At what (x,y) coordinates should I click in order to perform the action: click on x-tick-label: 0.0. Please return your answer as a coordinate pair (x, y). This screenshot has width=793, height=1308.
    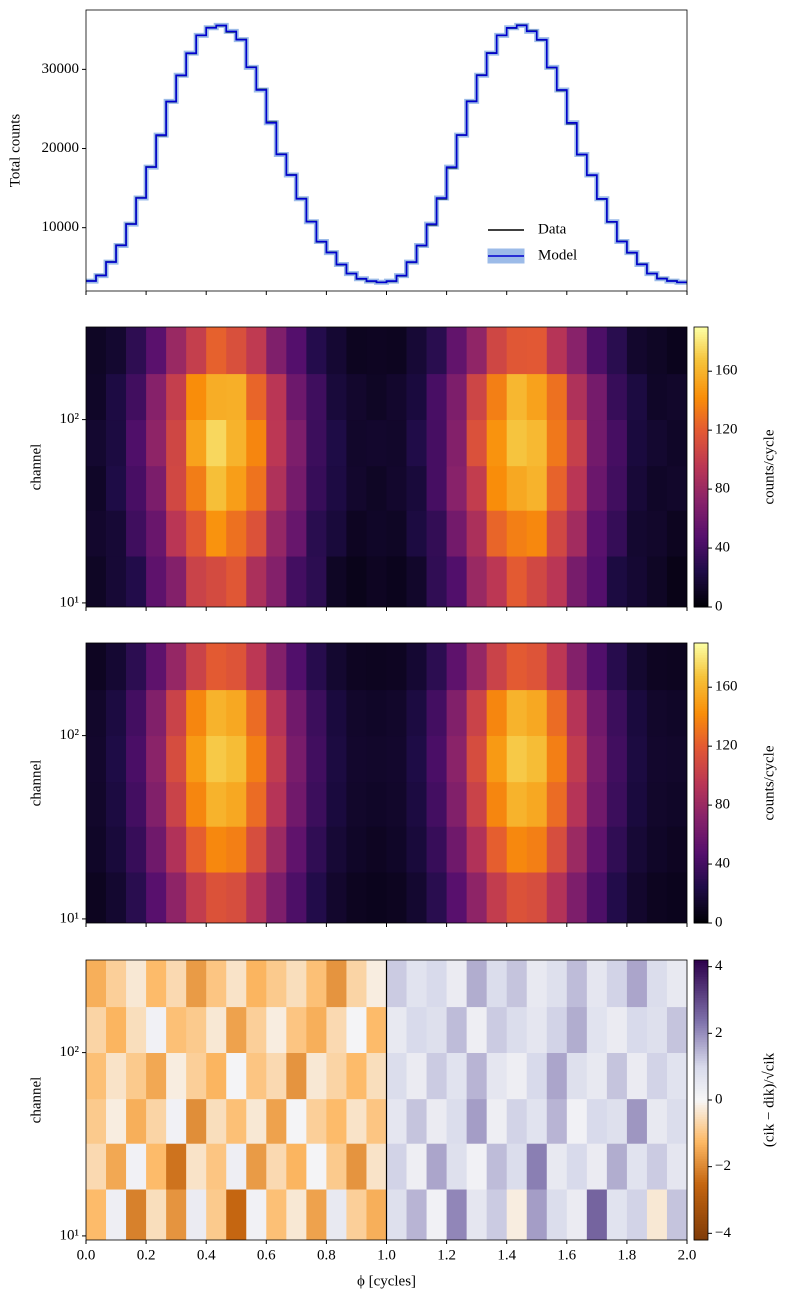
    Looking at the image, I should click on (86, 1255).